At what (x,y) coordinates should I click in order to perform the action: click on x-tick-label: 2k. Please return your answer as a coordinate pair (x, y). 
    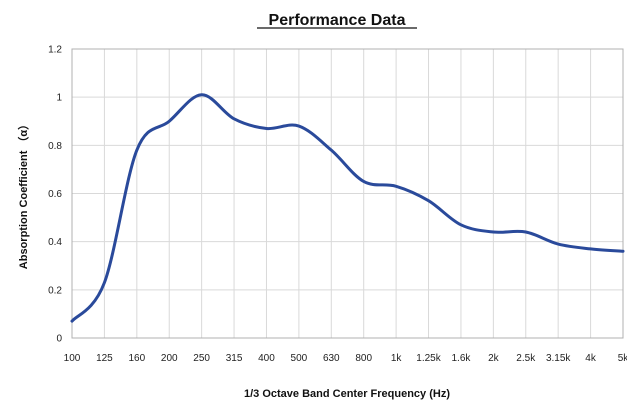
    Looking at the image, I should click on (494, 358).